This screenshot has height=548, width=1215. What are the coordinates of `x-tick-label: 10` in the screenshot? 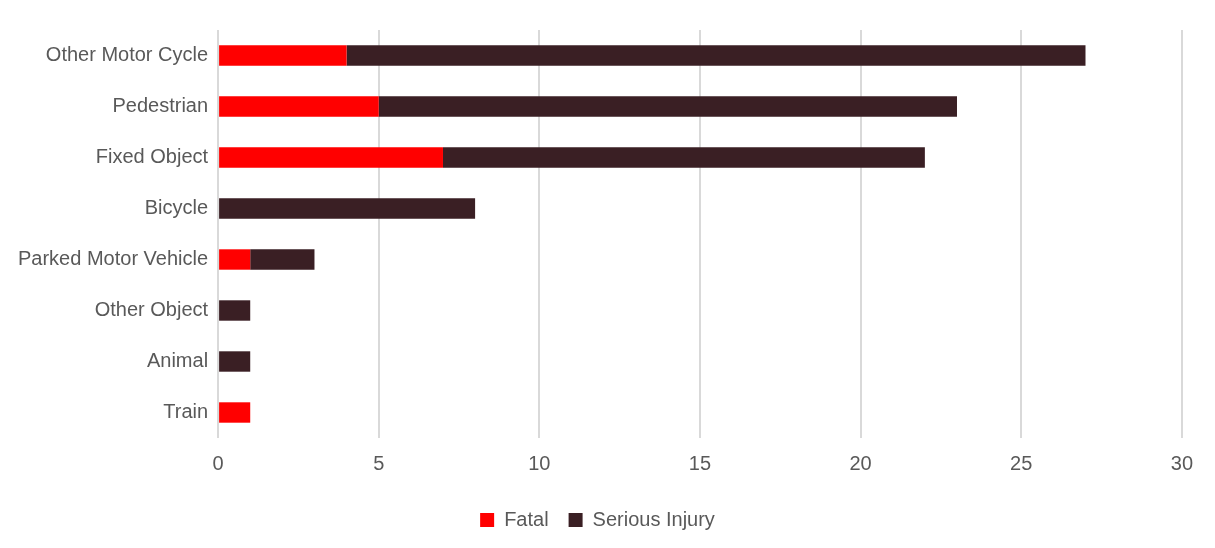 It's located at (539, 462).